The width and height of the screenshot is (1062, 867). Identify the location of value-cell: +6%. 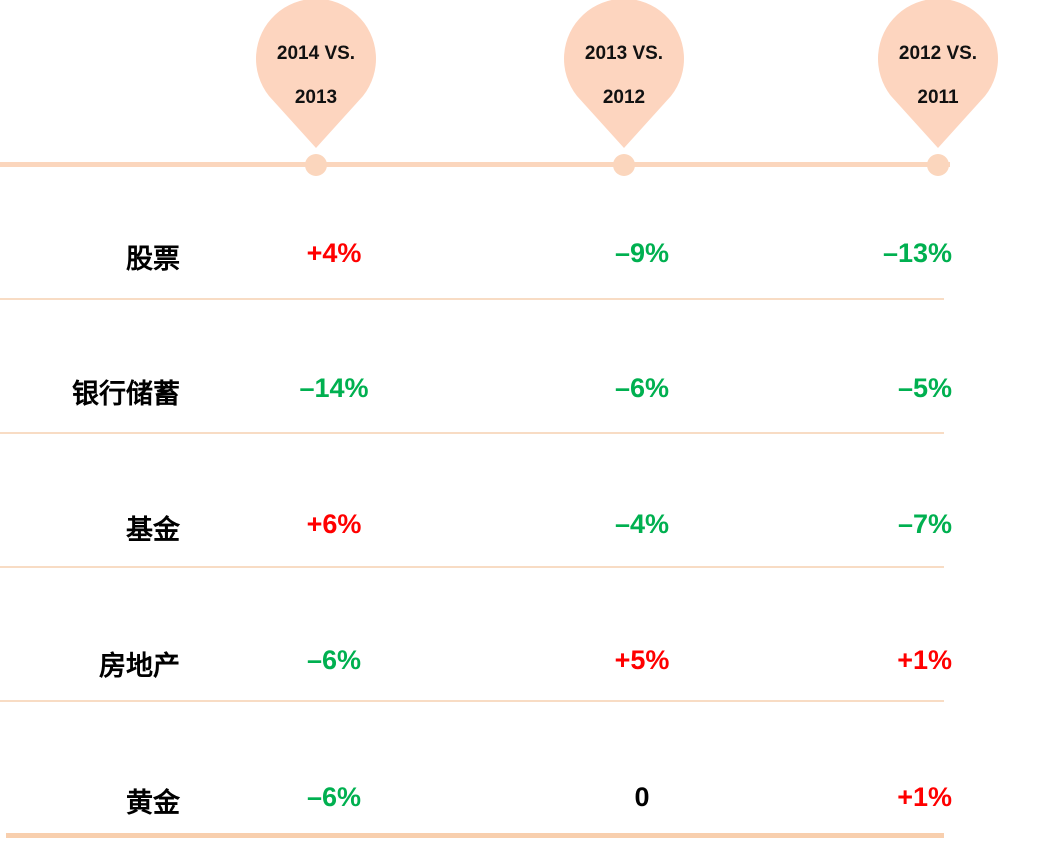
(334, 524).